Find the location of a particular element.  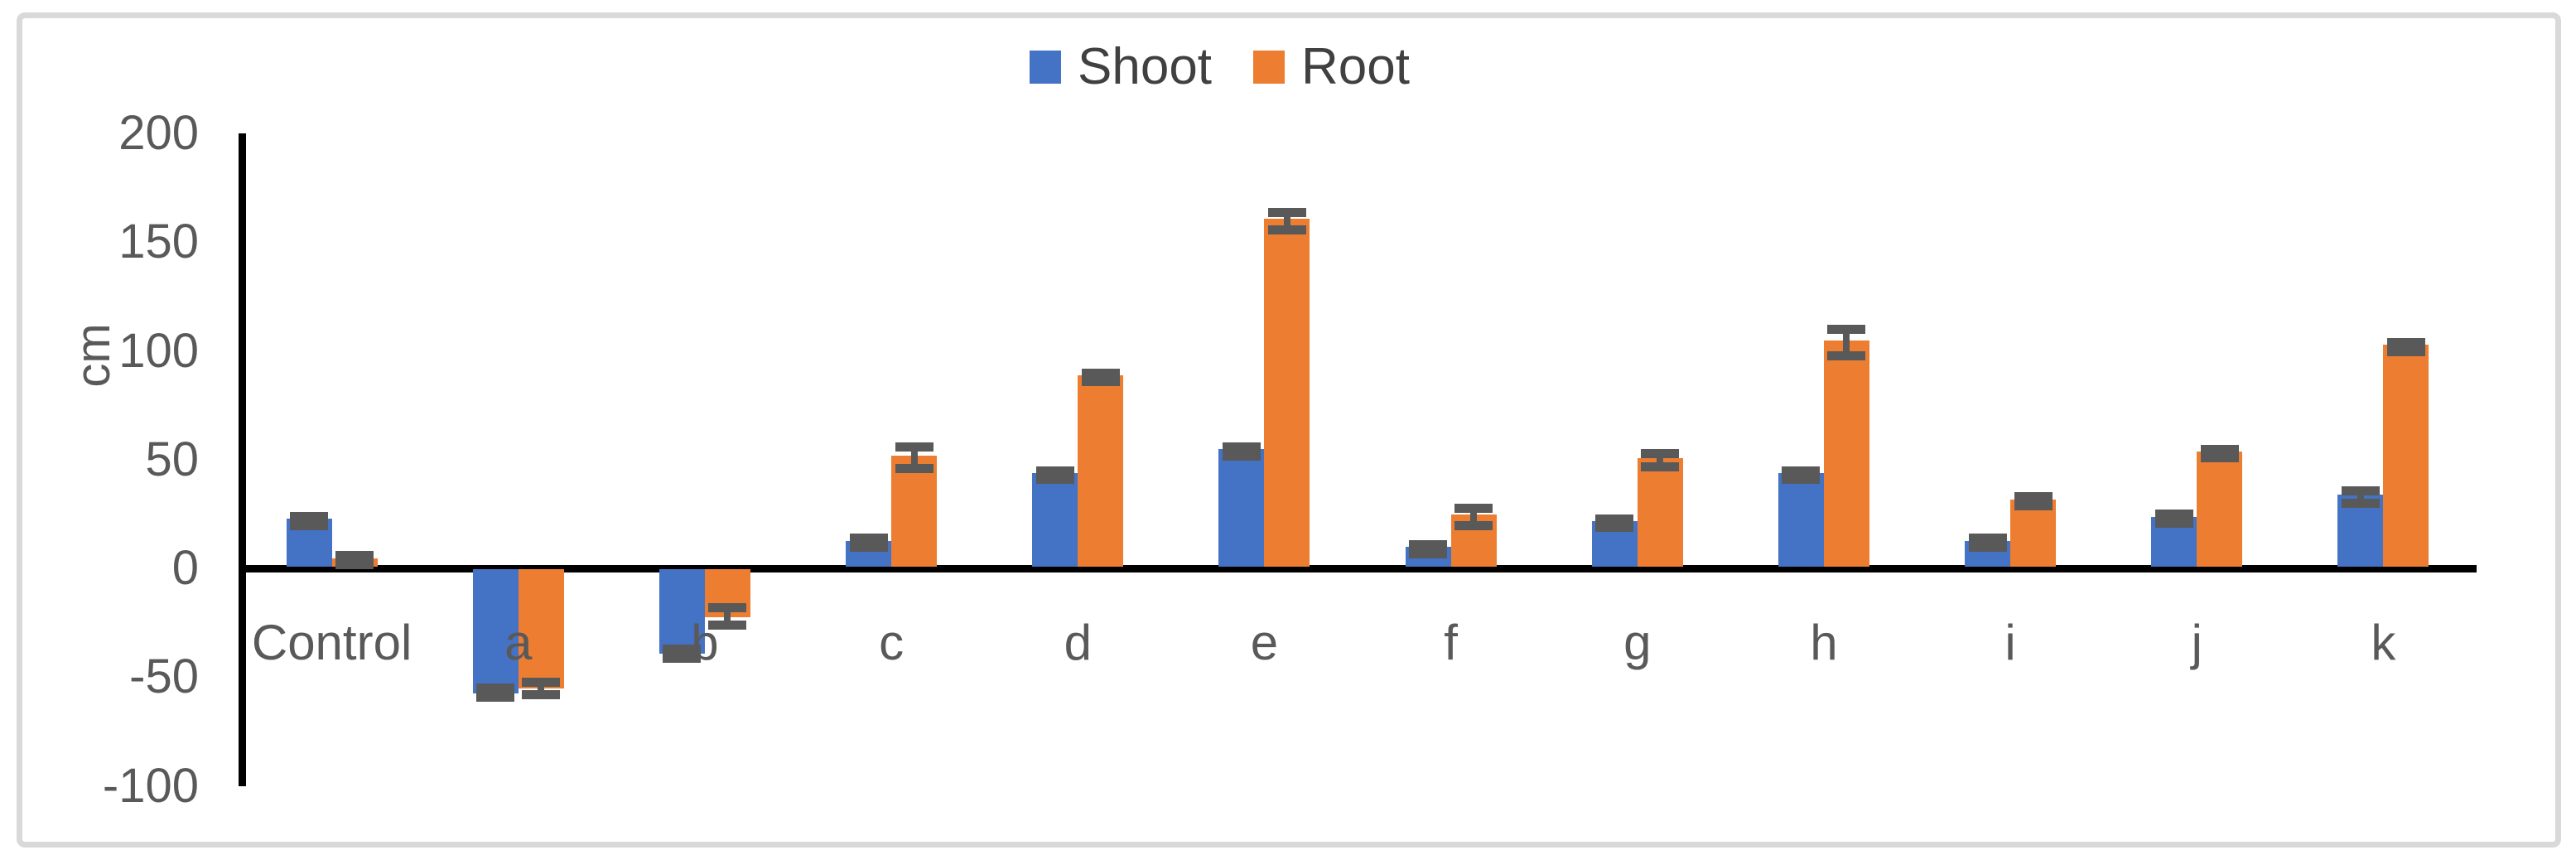

x-category-label-e: e is located at coordinates (1264, 642).